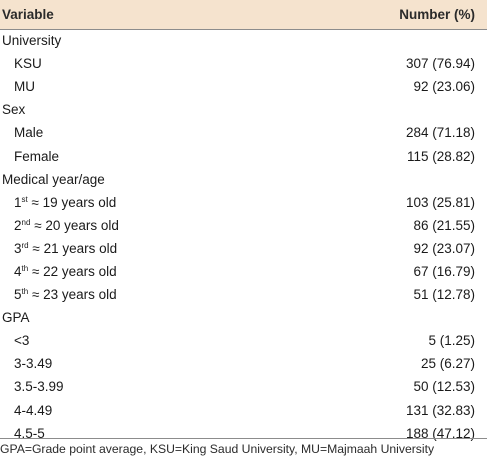  What do you see at coordinates (14, 110) in the screenshot?
I see `section-sex: Sex` at bounding box center [14, 110].